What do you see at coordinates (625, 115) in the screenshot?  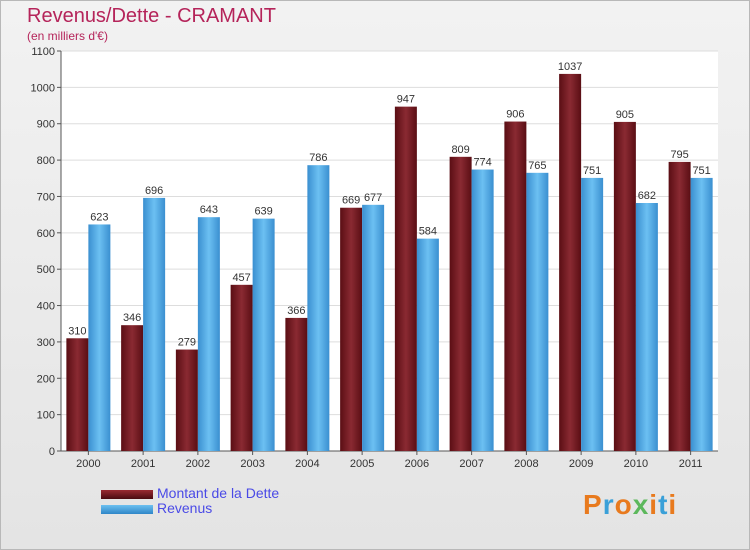 I see `data-label-dette: 905` at bounding box center [625, 115].